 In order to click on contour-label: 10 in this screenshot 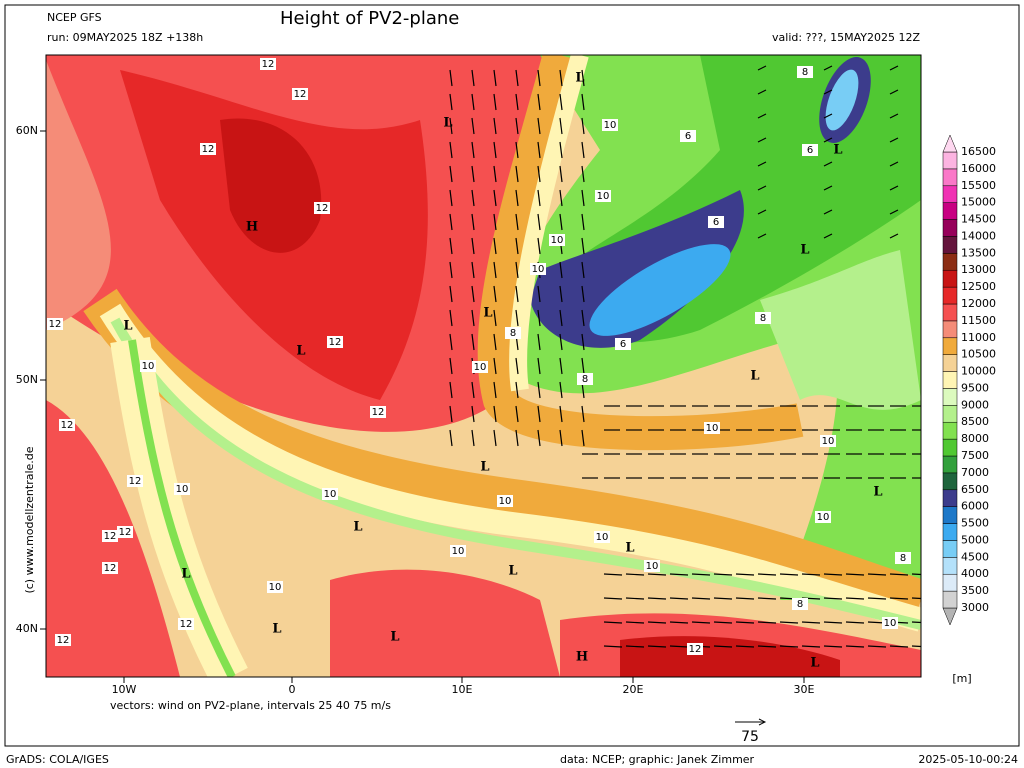, I will do `click(823, 517)`.